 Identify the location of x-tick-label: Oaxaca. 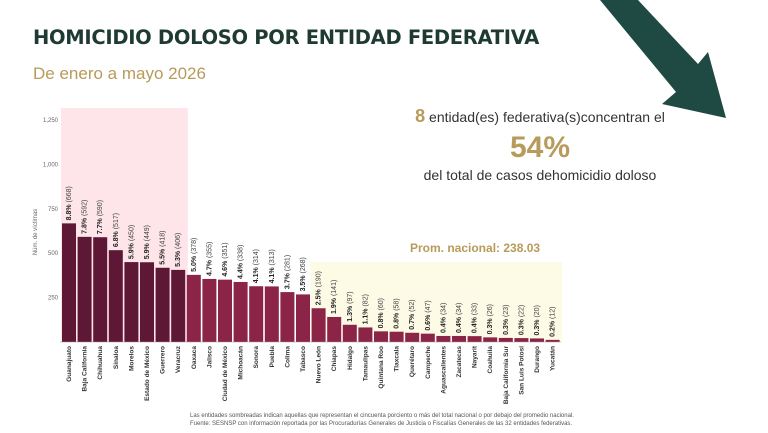
(194, 358).